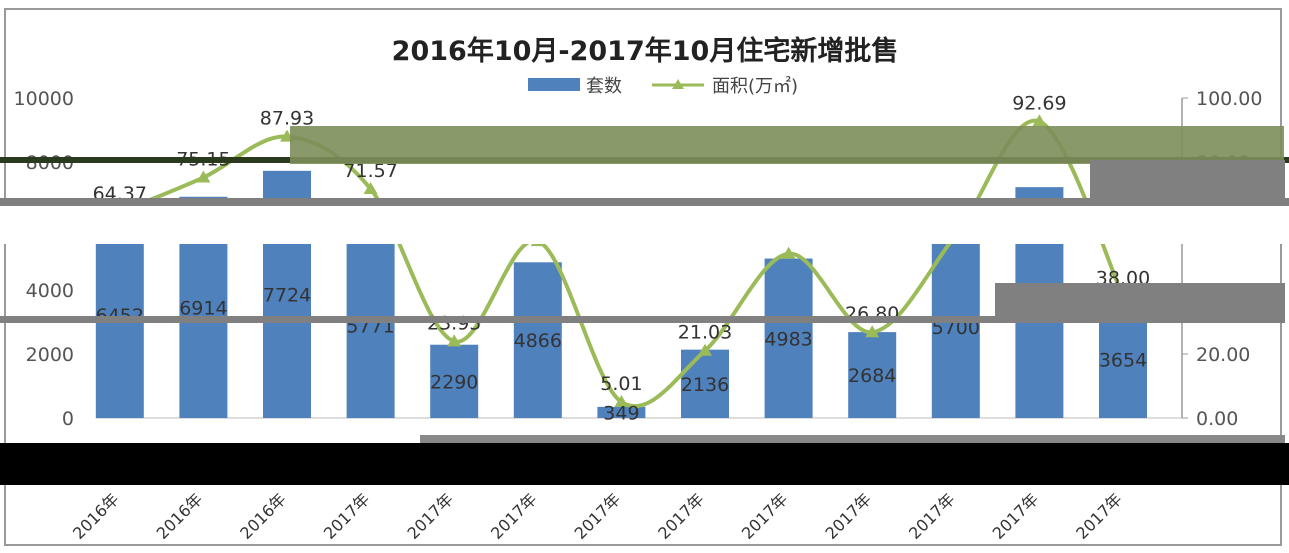 The image size is (1289, 553). Describe the element at coordinates (644, 464) in the screenshot. I see `artifact-band-black` at that location.